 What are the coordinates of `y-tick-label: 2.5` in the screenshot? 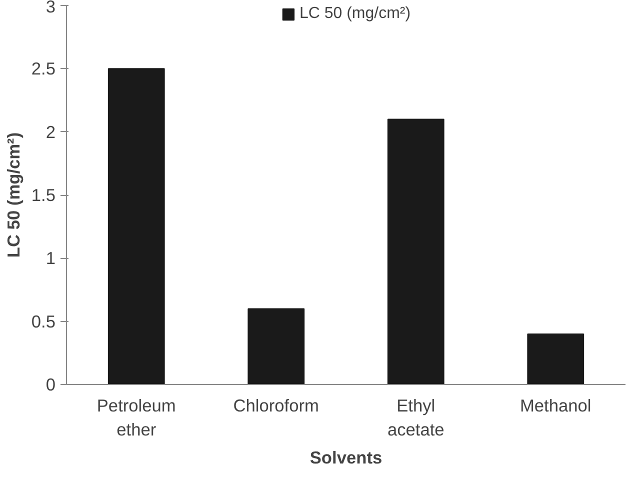 It's located at (43, 68).